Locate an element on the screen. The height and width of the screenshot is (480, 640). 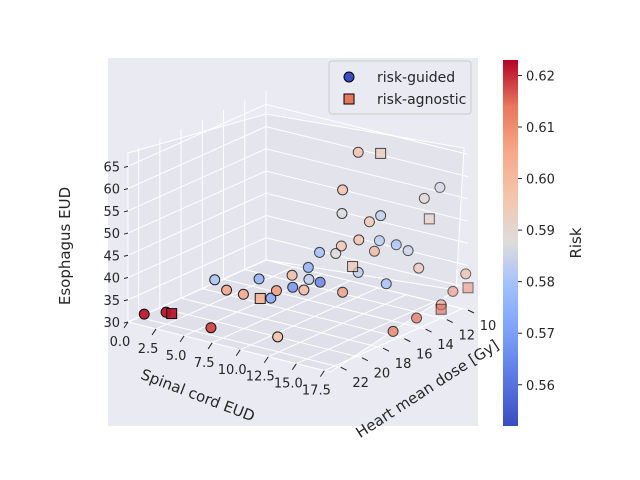
colorbar-tick-label: 0.56 is located at coordinates (540, 386).